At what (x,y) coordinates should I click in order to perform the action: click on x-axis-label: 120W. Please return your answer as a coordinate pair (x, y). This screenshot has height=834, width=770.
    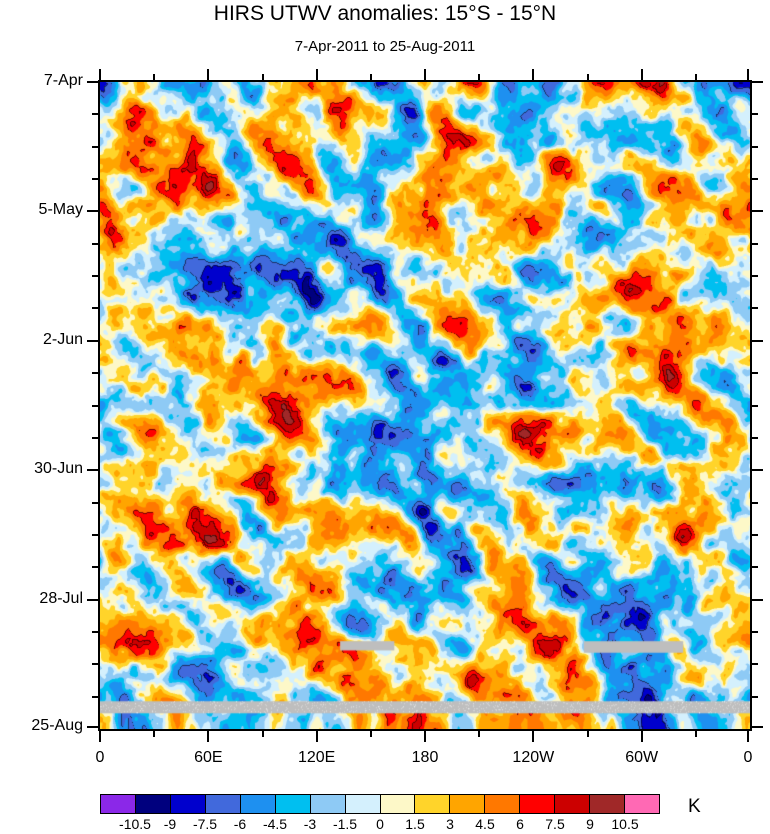
    Looking at the image, I should click on (533, 757).